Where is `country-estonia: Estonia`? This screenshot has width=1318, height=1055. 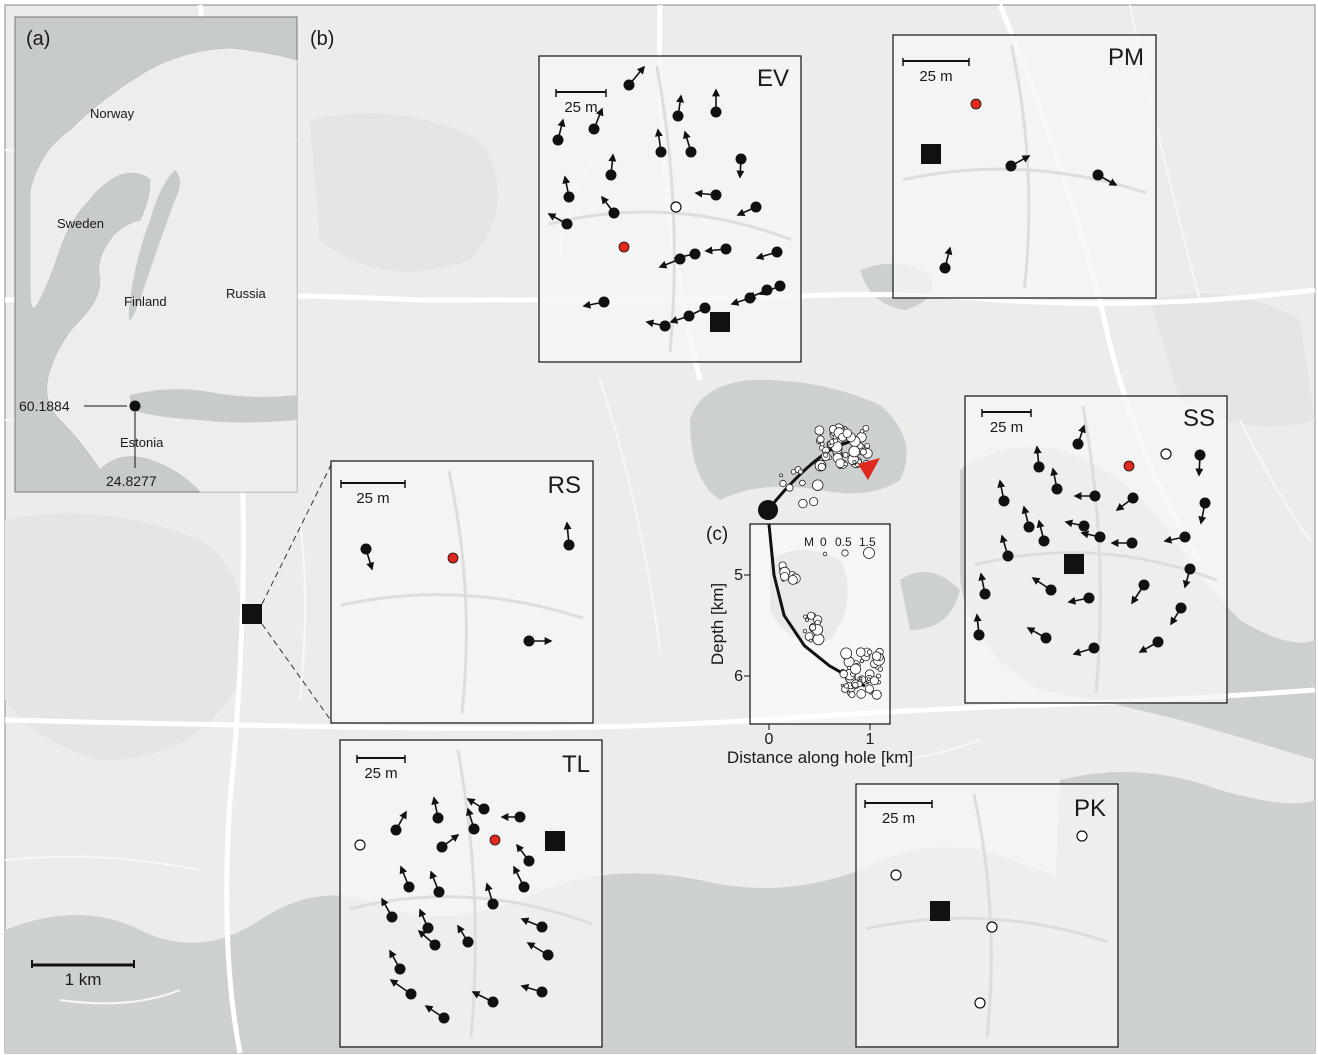
country-estonia: Estonia is located at coordinates (142, 442).